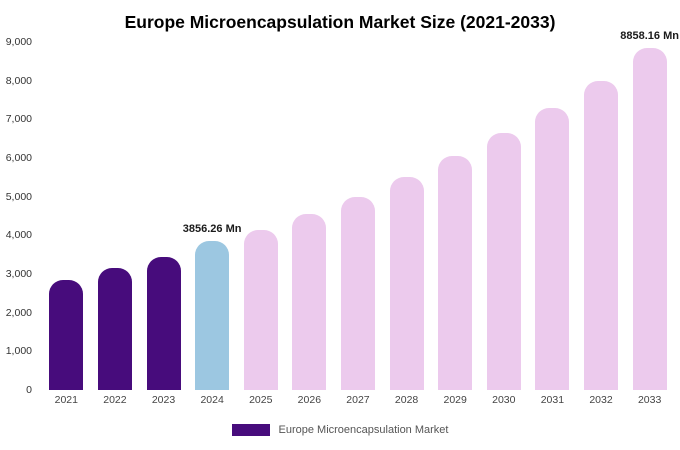  What do you see at coordinates (212, 216) in the screenshot?
I see `bar-slot: 3856.26 Mn` at bounding box center [212, 216].